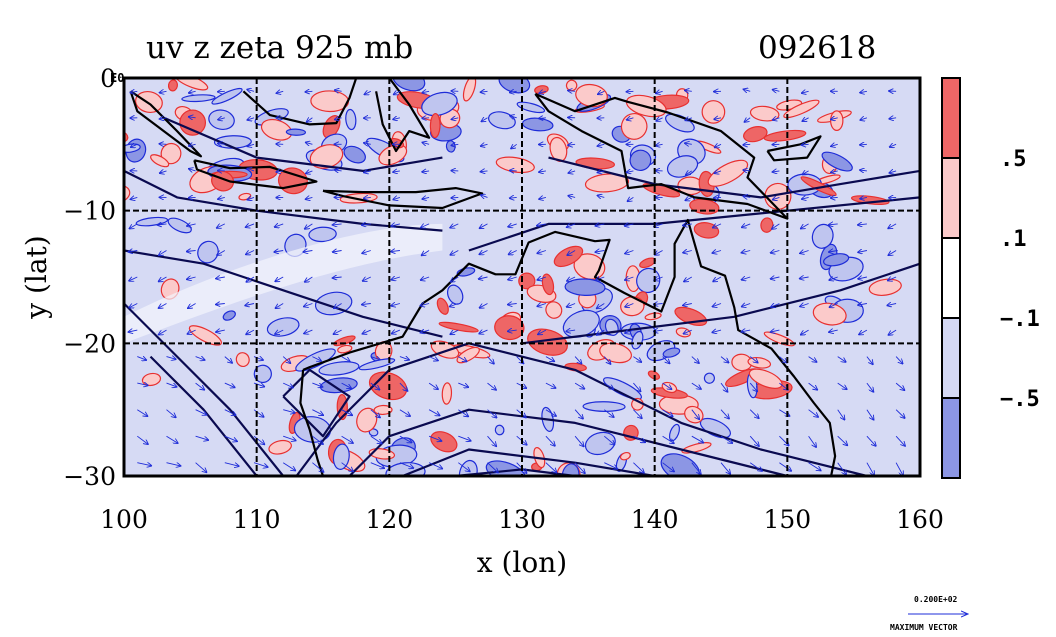 The image size is (1056, 637). Describe the element at coordinates (117, 78) in the screenshot. I see `y-top-extra-label: E0` at that location.